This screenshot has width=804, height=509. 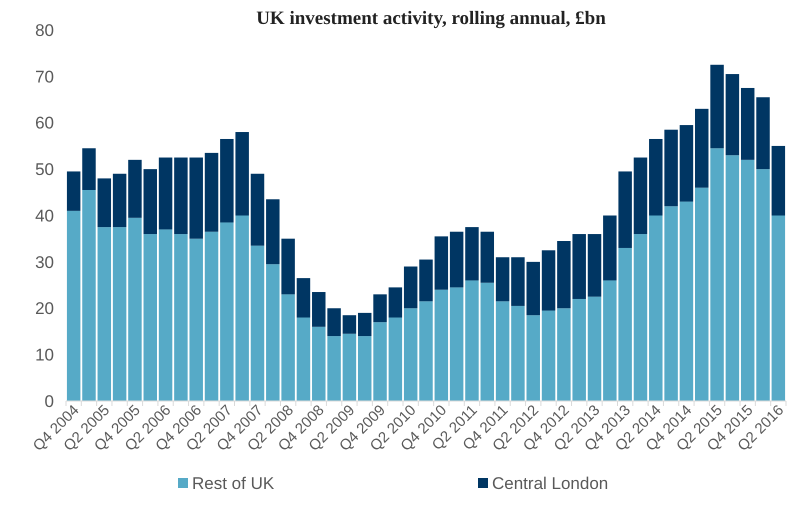 What do you see at coordinates (44, 308) in the screenshot?
I see `y-tick-label: 20` at bounding box center [44, 308].